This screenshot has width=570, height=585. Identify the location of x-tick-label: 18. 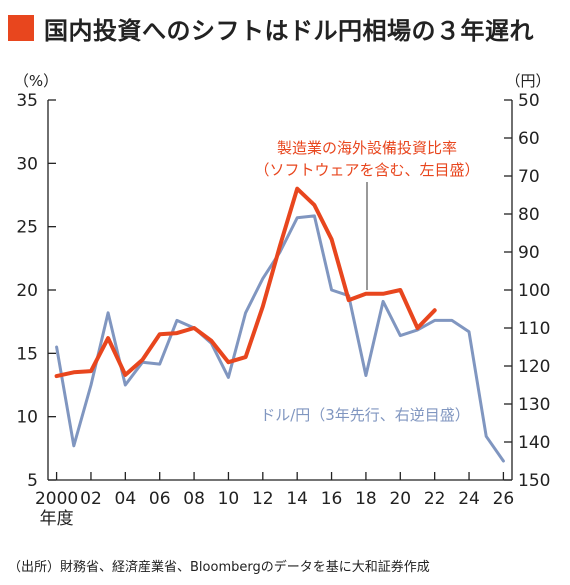
(366, 499).